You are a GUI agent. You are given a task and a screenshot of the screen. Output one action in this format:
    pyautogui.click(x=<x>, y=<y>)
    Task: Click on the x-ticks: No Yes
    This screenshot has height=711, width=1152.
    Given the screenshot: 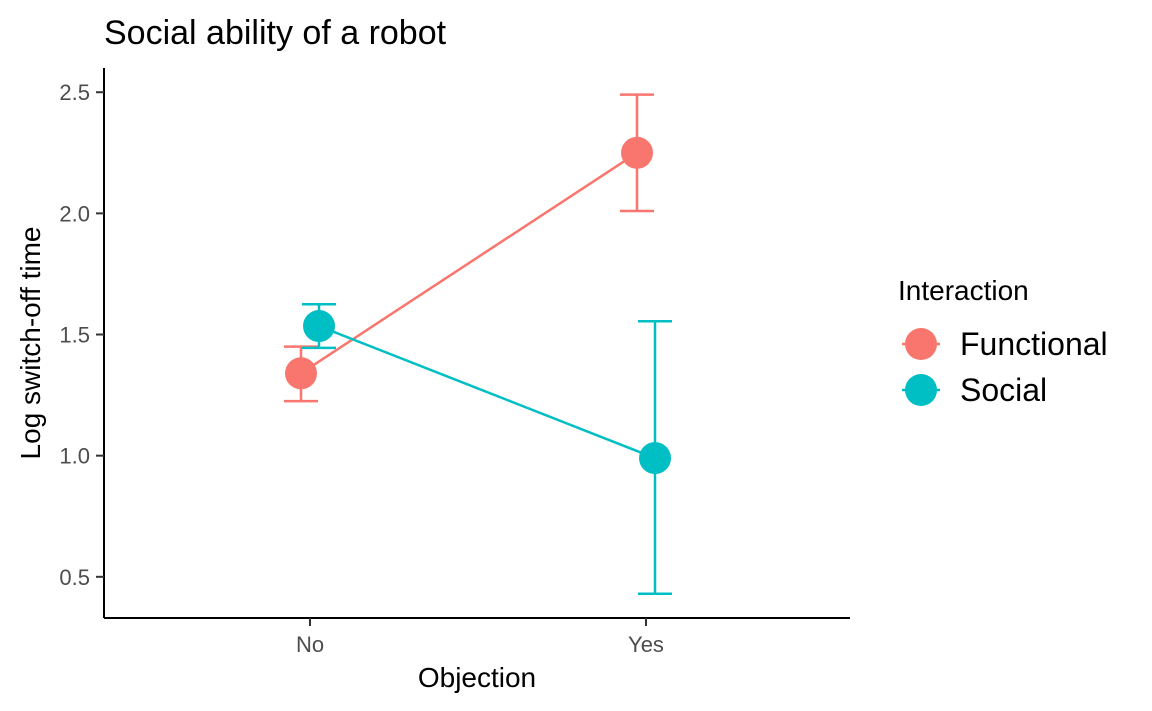 What is the action you would take?
    pyautogui.click(x=480, y=637)
    